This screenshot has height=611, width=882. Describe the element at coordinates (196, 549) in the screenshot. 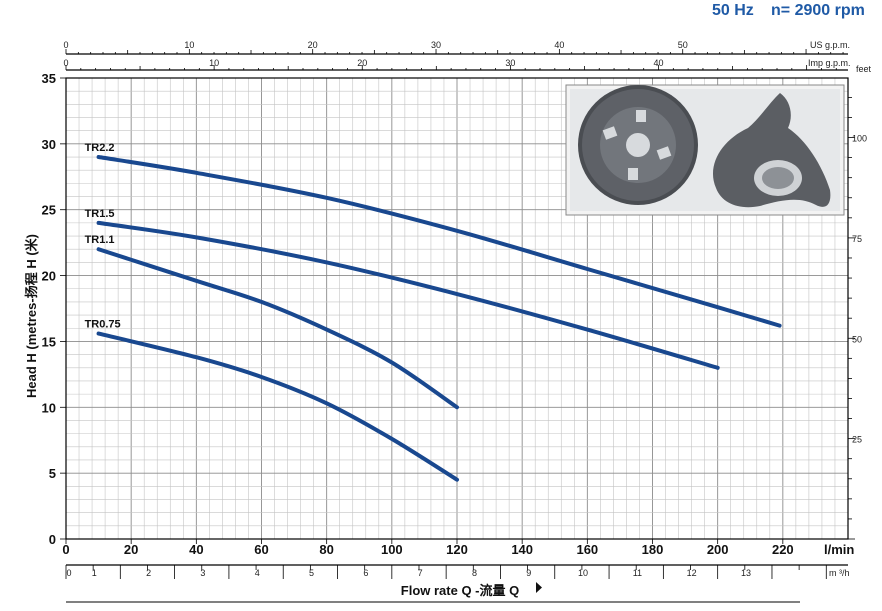

I see `x-tick-label: 40` at that location.